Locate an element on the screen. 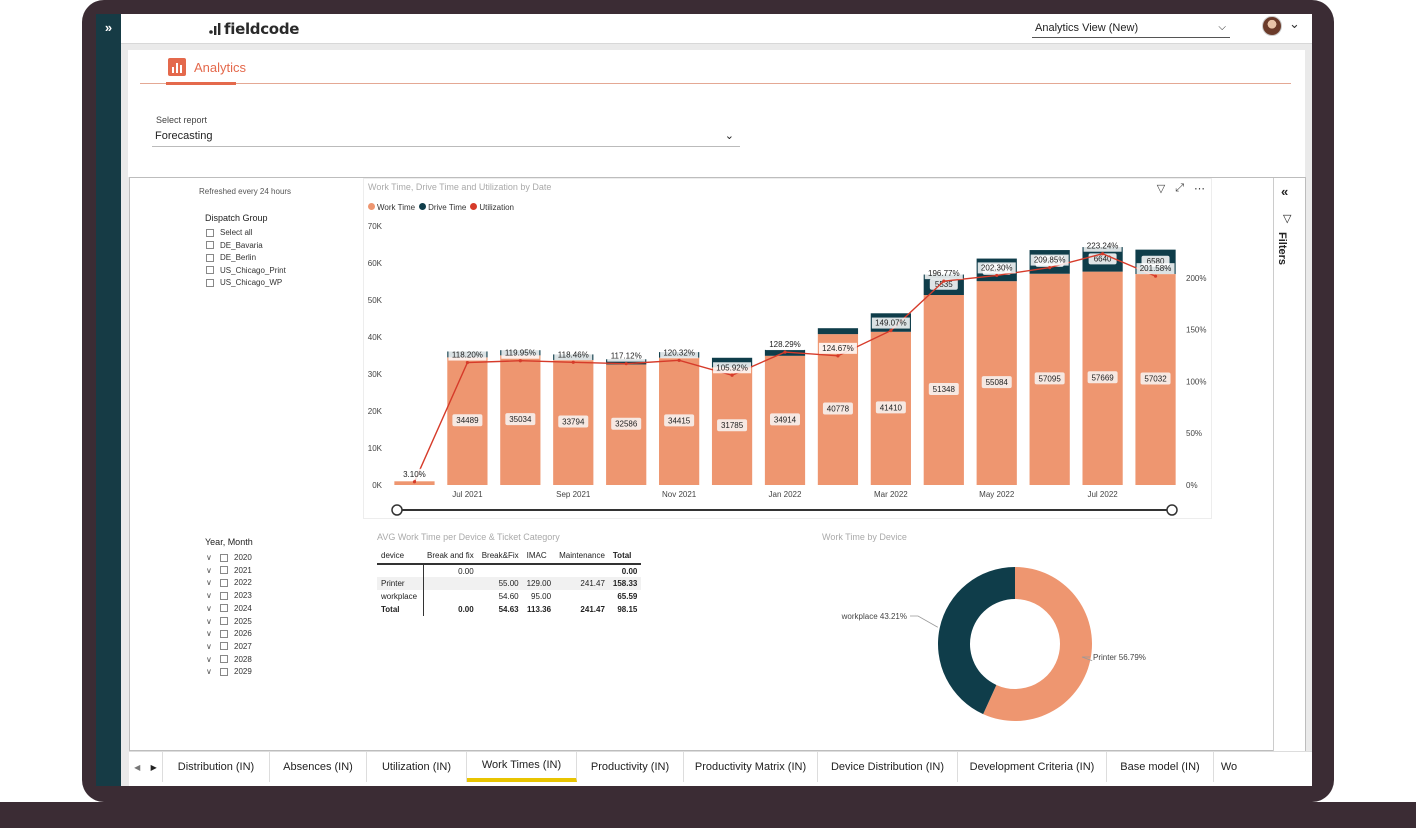 Image resolution: width=1416 pixels, height=828 pixels. matrix-header: Break and fix is located at coordinates (450, 556).